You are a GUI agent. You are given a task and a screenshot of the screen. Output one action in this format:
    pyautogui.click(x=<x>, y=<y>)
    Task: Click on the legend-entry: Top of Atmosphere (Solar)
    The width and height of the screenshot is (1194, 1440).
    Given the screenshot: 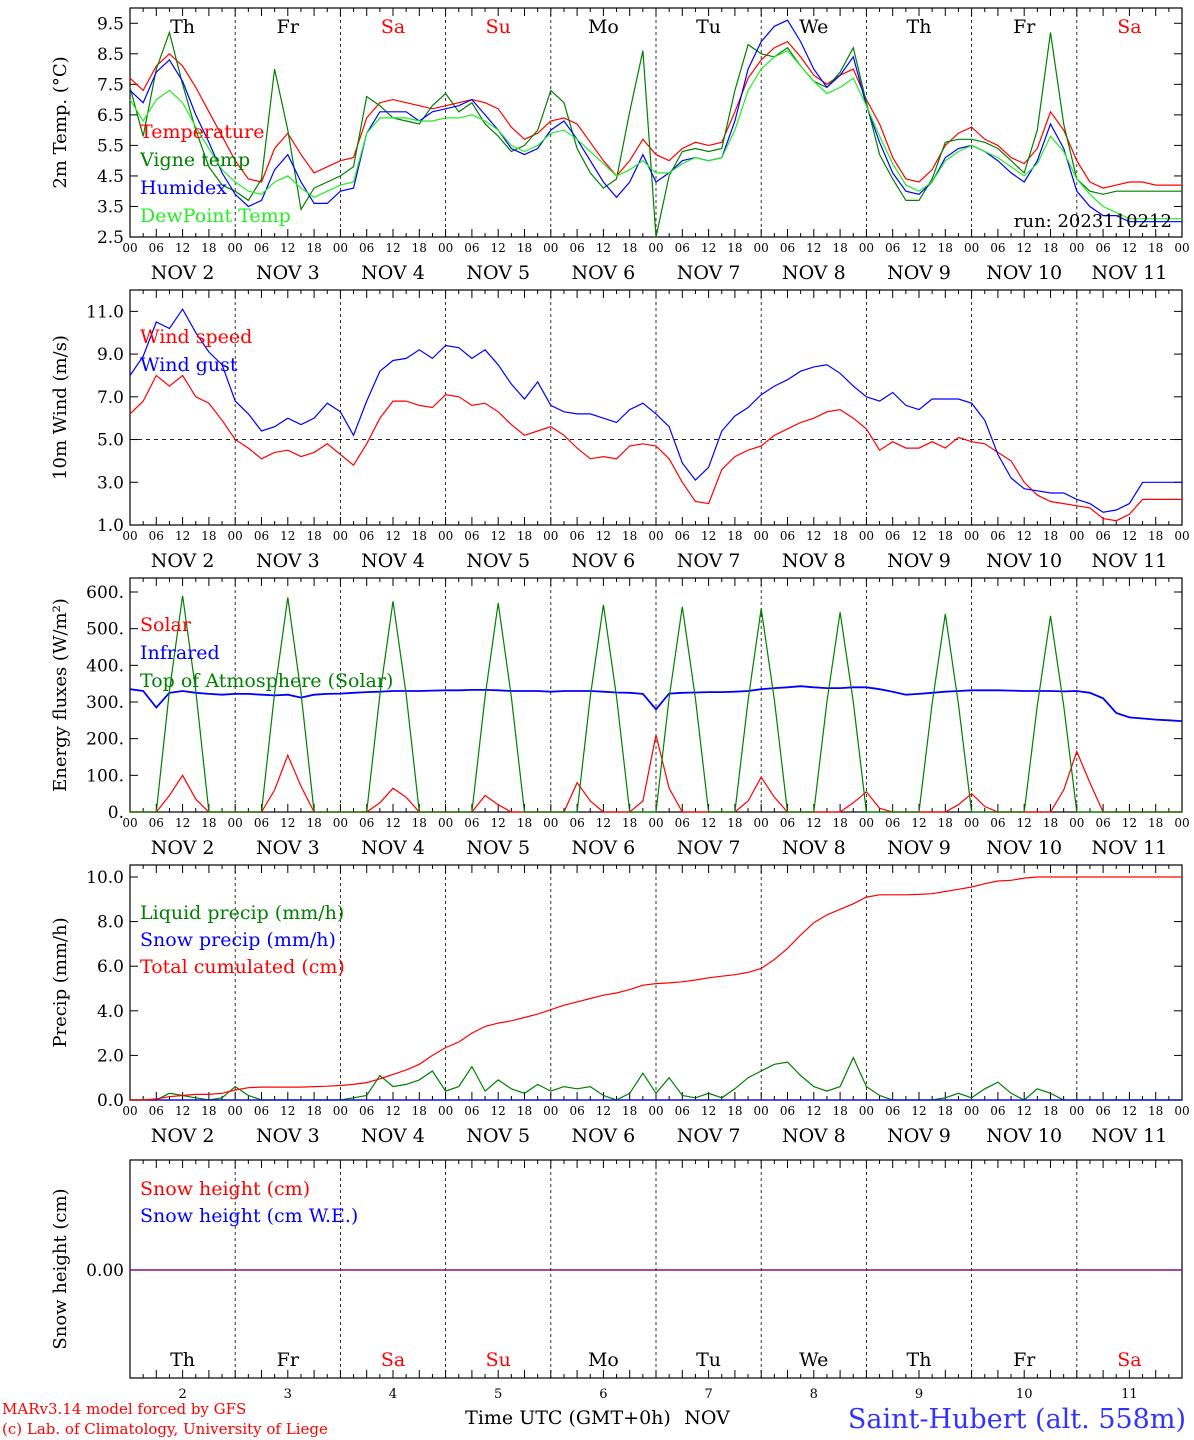 What is the action you would take?
    pyautogui.click(x=266, y=681)
    